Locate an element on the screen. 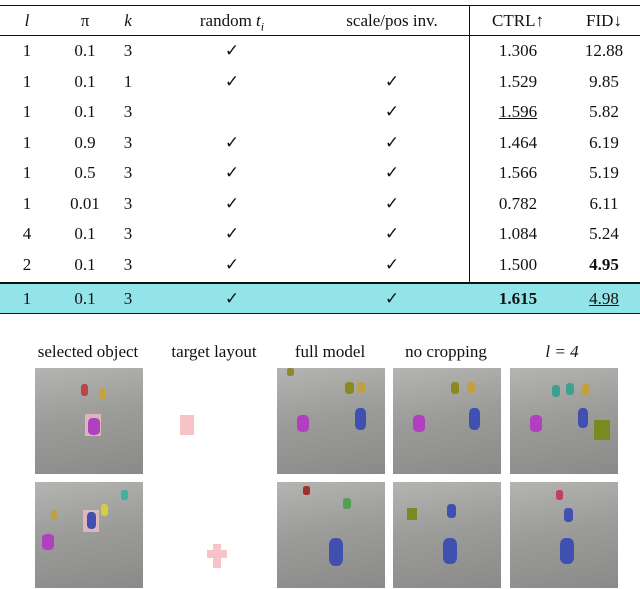 The image size is (640, 589). cell: 1.529 is located at coordinates (518, 81).